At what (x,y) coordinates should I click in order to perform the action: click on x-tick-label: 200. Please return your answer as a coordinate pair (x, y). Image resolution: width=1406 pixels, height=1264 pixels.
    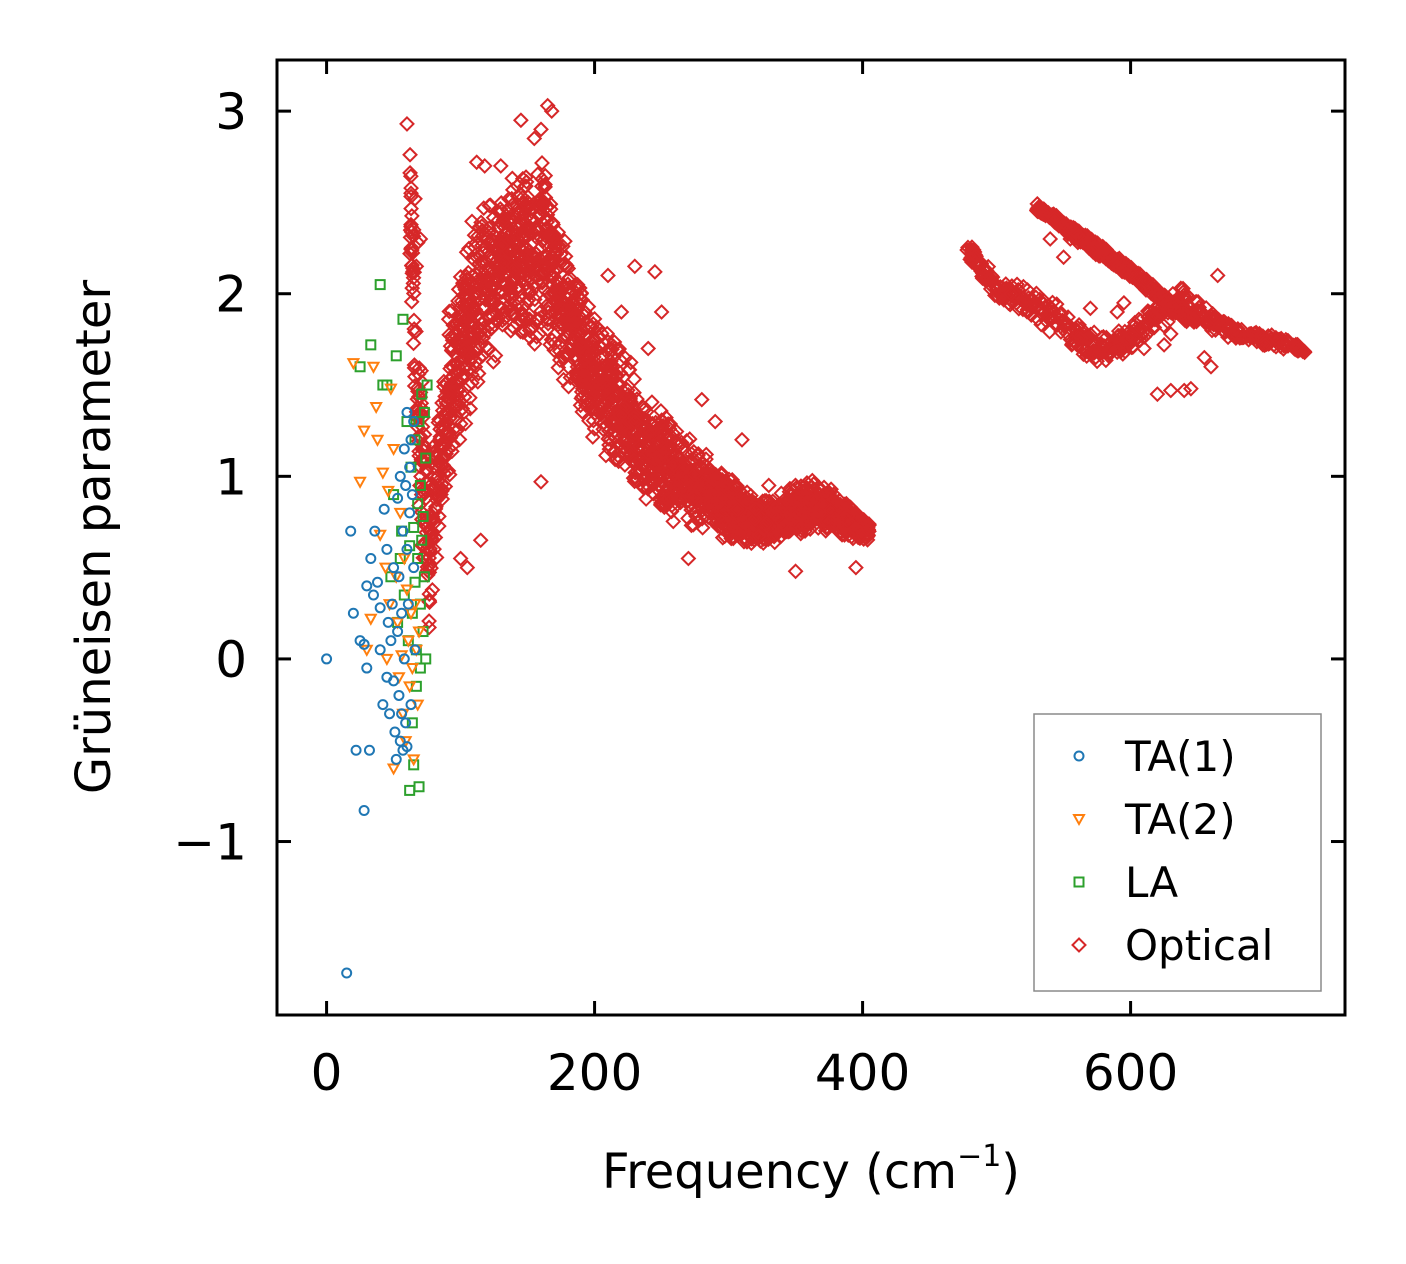
    Looking at the image, I should click on (594, 1073).